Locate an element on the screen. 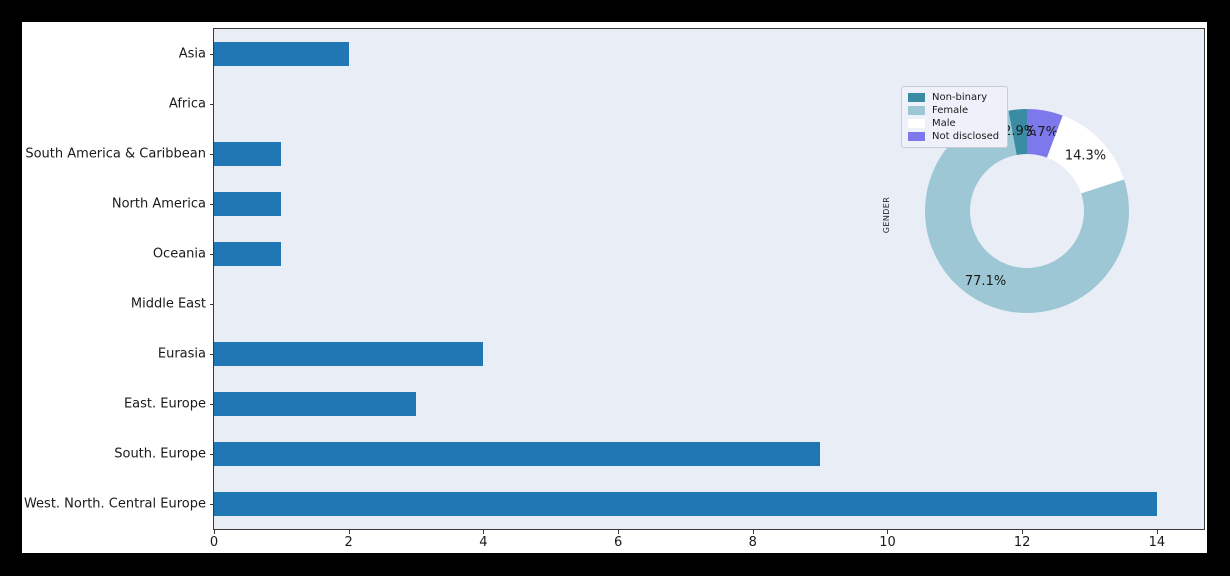  donut-chart: 5.7% 14.3% 77.1% 2.9% is located at coordinates (1027, 211).